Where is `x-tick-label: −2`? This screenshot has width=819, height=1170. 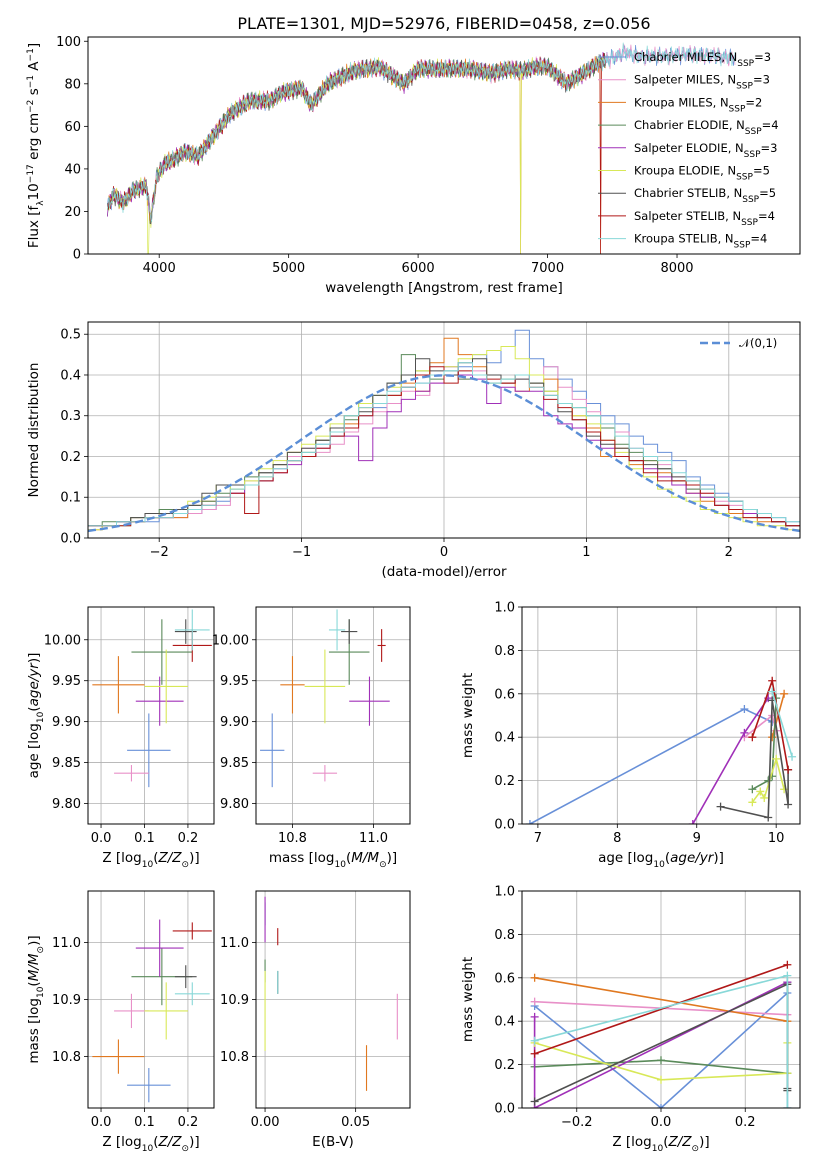
x-tick-label: −2 is located at coordinates (159, 552).